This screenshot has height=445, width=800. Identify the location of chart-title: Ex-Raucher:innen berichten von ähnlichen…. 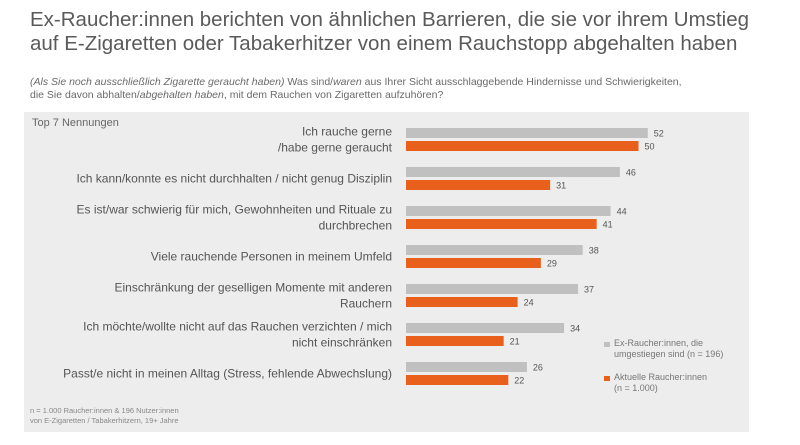
(400, 32).